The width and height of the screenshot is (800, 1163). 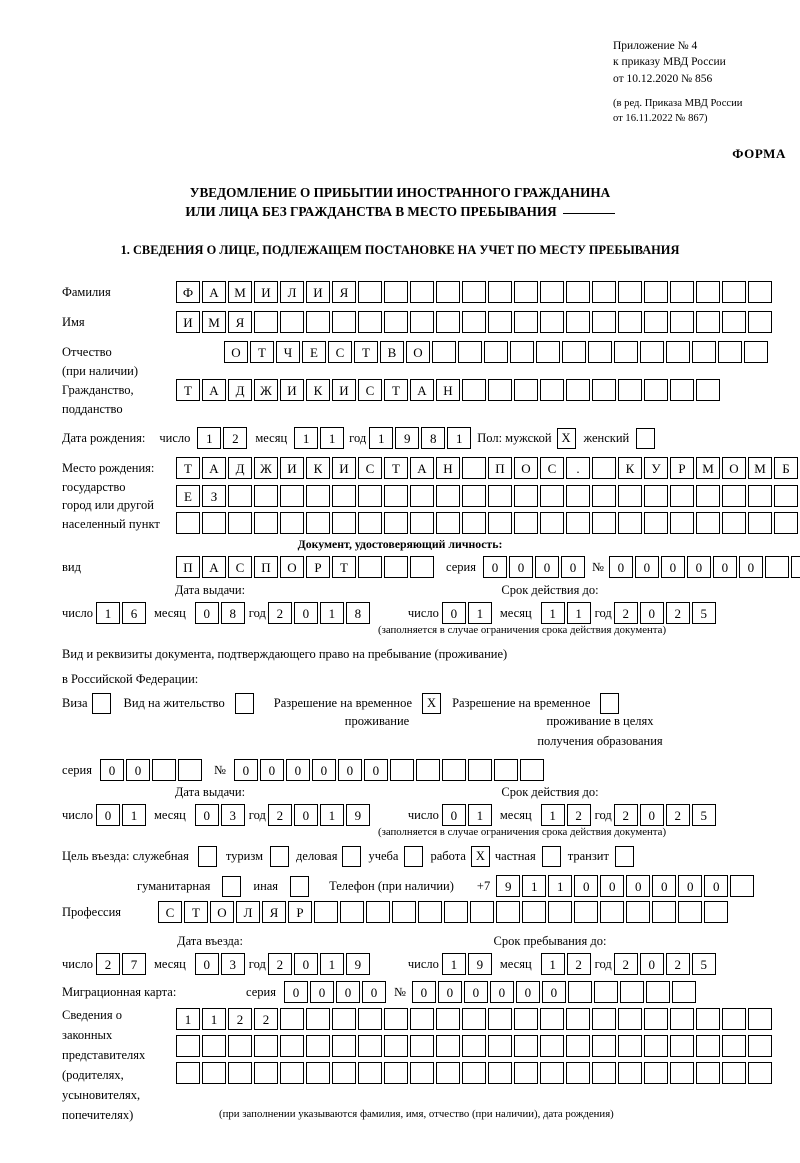 I want to click on char-box: 9, so click(x=407, y=438).